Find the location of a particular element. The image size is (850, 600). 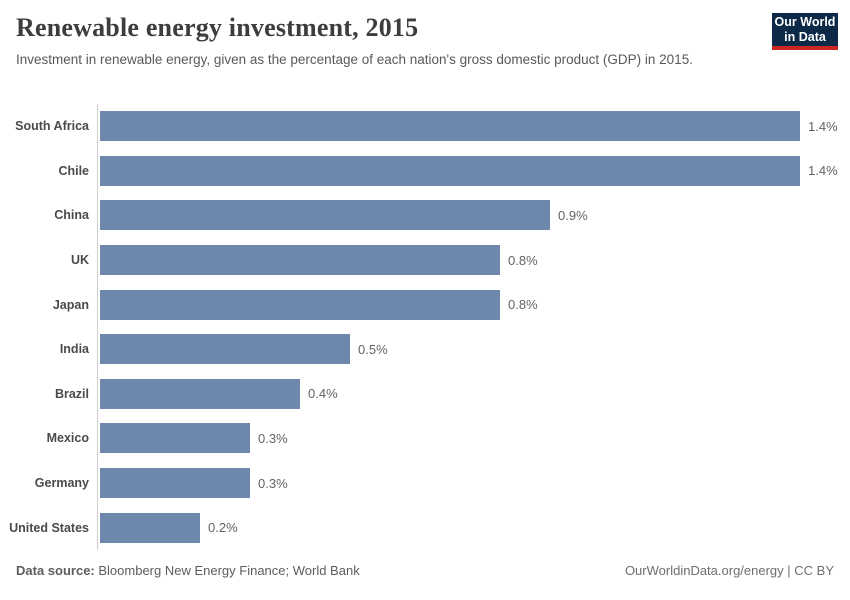

chart-row: Japan 0.8% is located at coordinates (425, 304).